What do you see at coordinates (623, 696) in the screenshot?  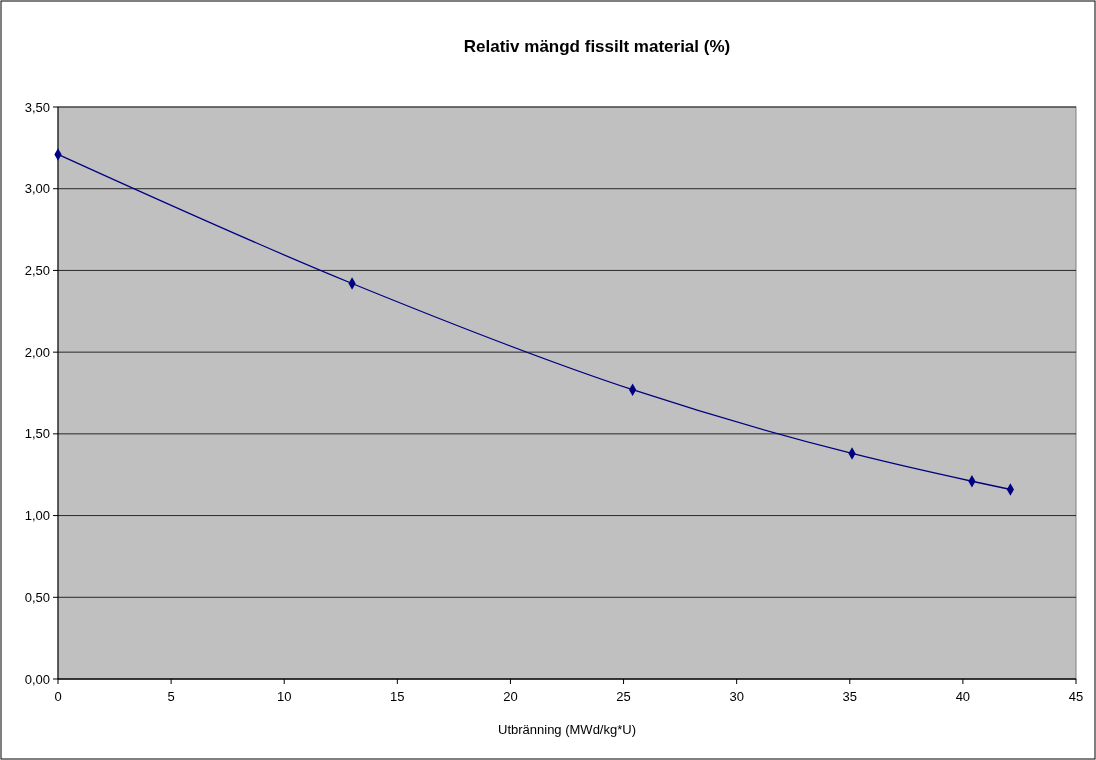 I see `x-tick-label: 25` at bounding box center [623, 696].